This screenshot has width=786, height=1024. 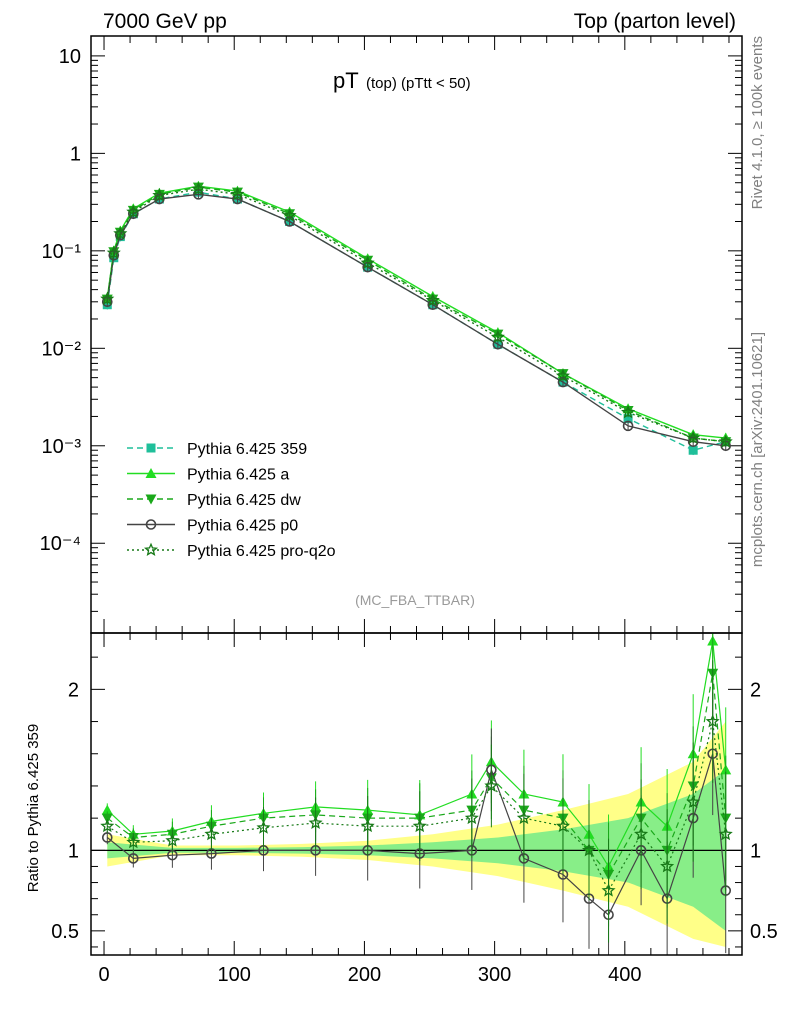 I want to click on ratio-y-tick-label: 0.5, so click(x=65, y=932).